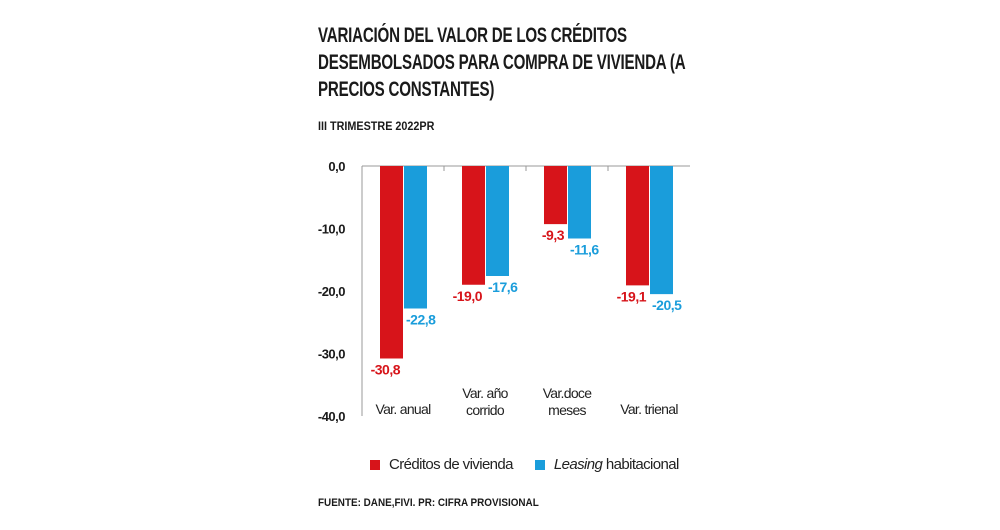 This screenshot has height=530, width=1000. Describe the element at coordinates (553, 235) in the screenshot. I see `data-label: -9,3` at that location.